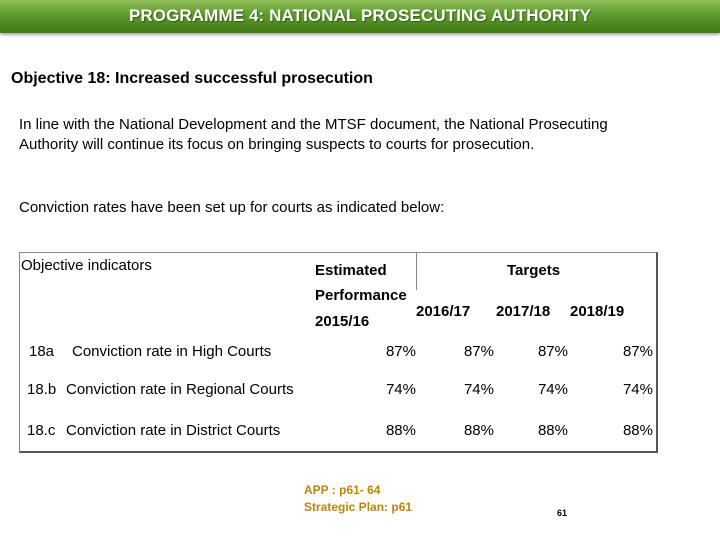 The width and height of the screenshot is (720, 540). What do you see at coordinates (41, 430) in the screenshot?
I see `row-3-id: 18.c` at bounding box center [41, 430].